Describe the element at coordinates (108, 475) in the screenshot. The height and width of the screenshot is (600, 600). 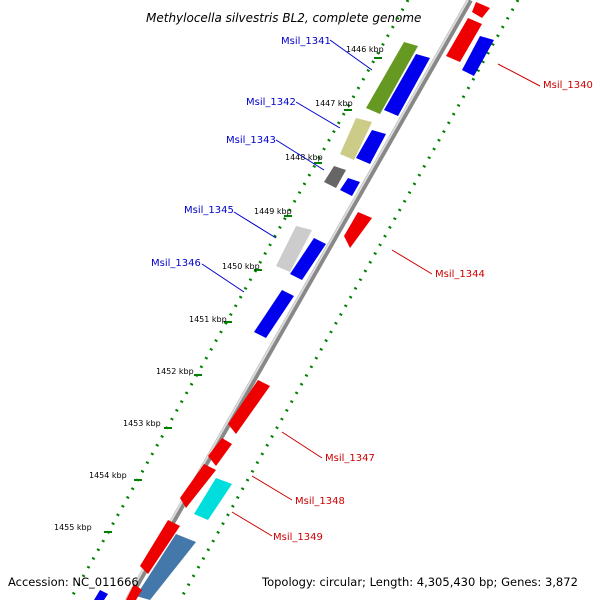
I see `kbp-tick-label: 1454 kbp` at that location.